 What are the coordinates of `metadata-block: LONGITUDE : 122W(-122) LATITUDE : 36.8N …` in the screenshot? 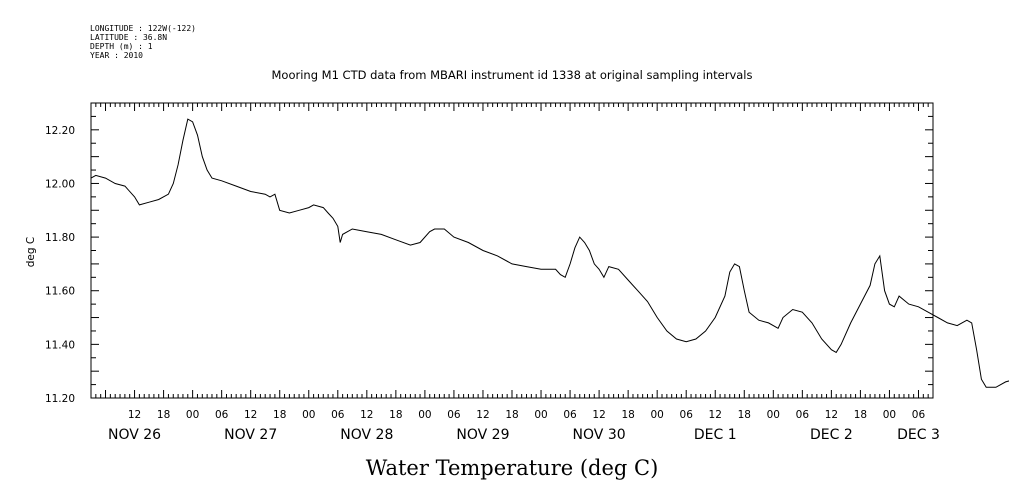 It's located at (143, 42).